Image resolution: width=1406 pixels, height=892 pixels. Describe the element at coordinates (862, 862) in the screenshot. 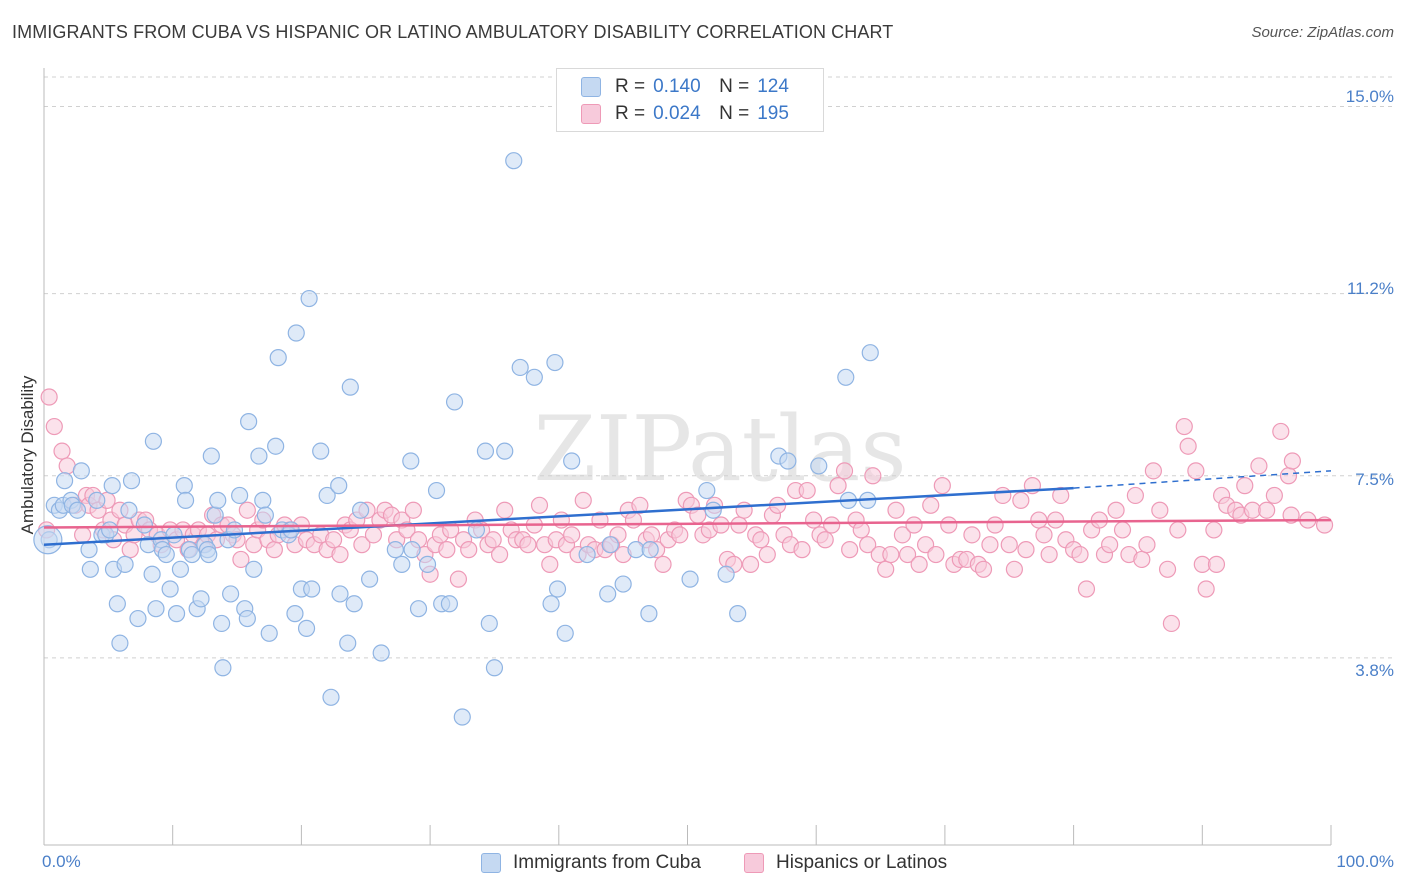

I see `legend-label-hispanic: Hispanics or Latinos` at that location.